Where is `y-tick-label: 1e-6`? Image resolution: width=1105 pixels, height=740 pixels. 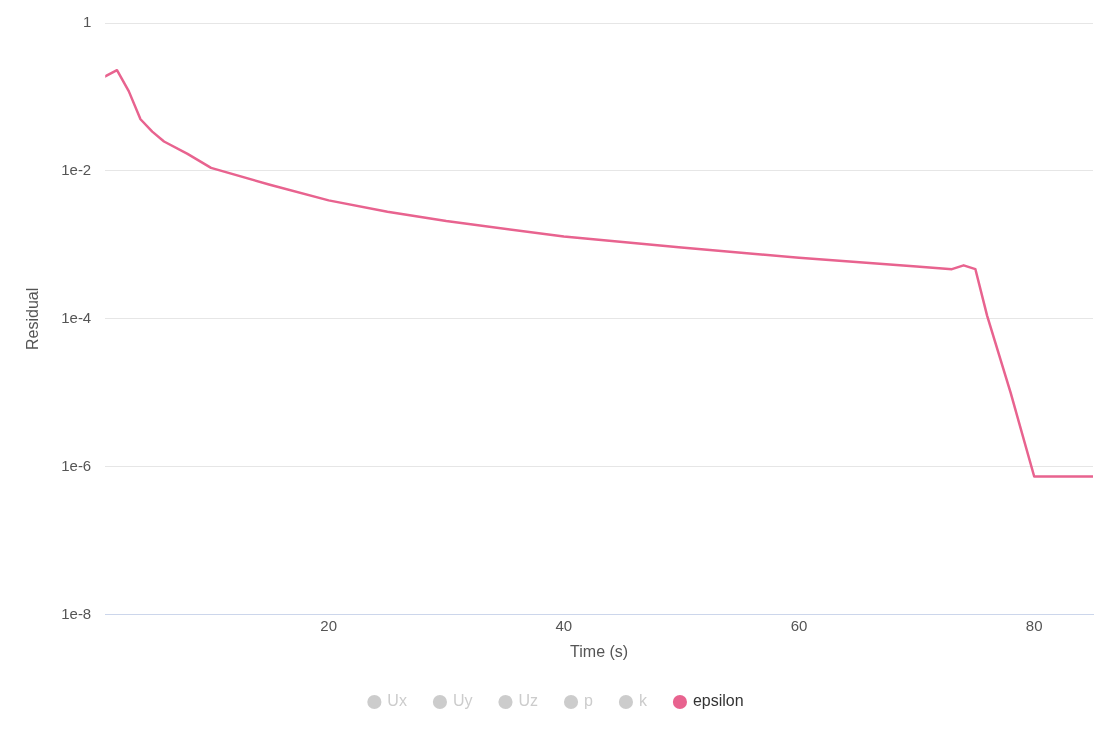 y-tick-label: 1e-6 is located at coordinates (76, 465).